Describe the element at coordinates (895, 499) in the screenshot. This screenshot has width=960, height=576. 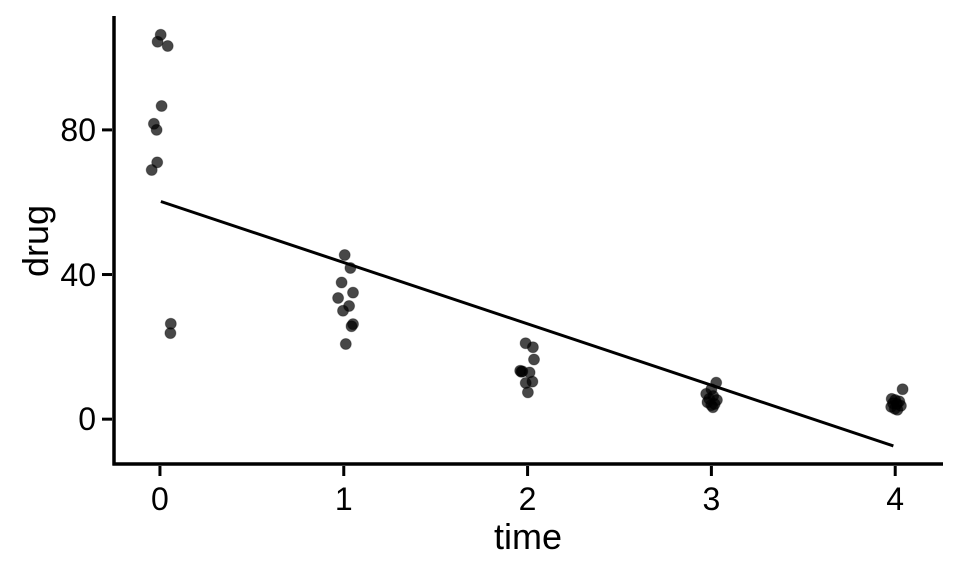
I see `x-tick-label: 4` at that location.